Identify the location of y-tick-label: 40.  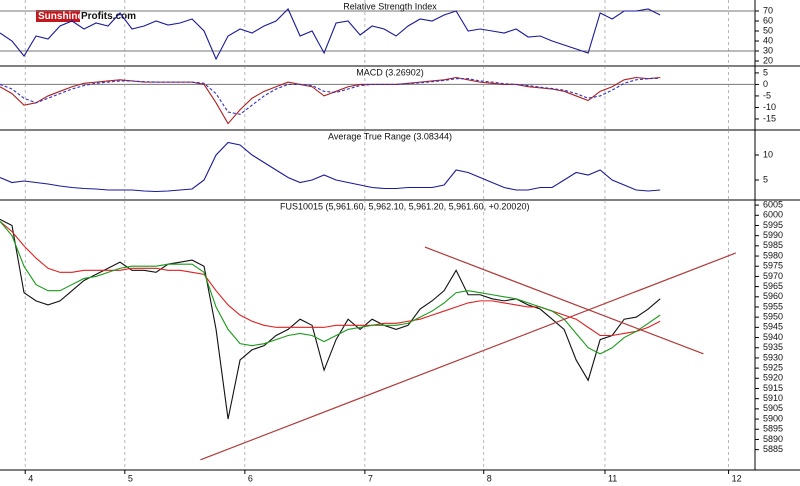
(768, 40).